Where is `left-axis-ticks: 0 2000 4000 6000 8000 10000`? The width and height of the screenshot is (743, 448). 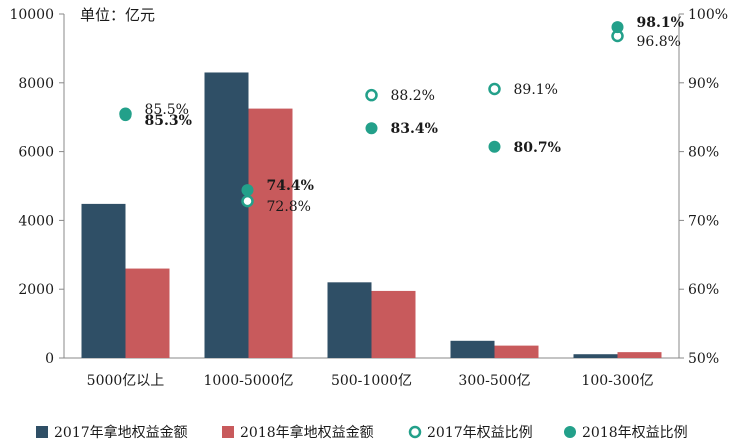
left-axis-ticks: 0 2000 4000 6000 8000 10000 is located at coordinates (36, 187).